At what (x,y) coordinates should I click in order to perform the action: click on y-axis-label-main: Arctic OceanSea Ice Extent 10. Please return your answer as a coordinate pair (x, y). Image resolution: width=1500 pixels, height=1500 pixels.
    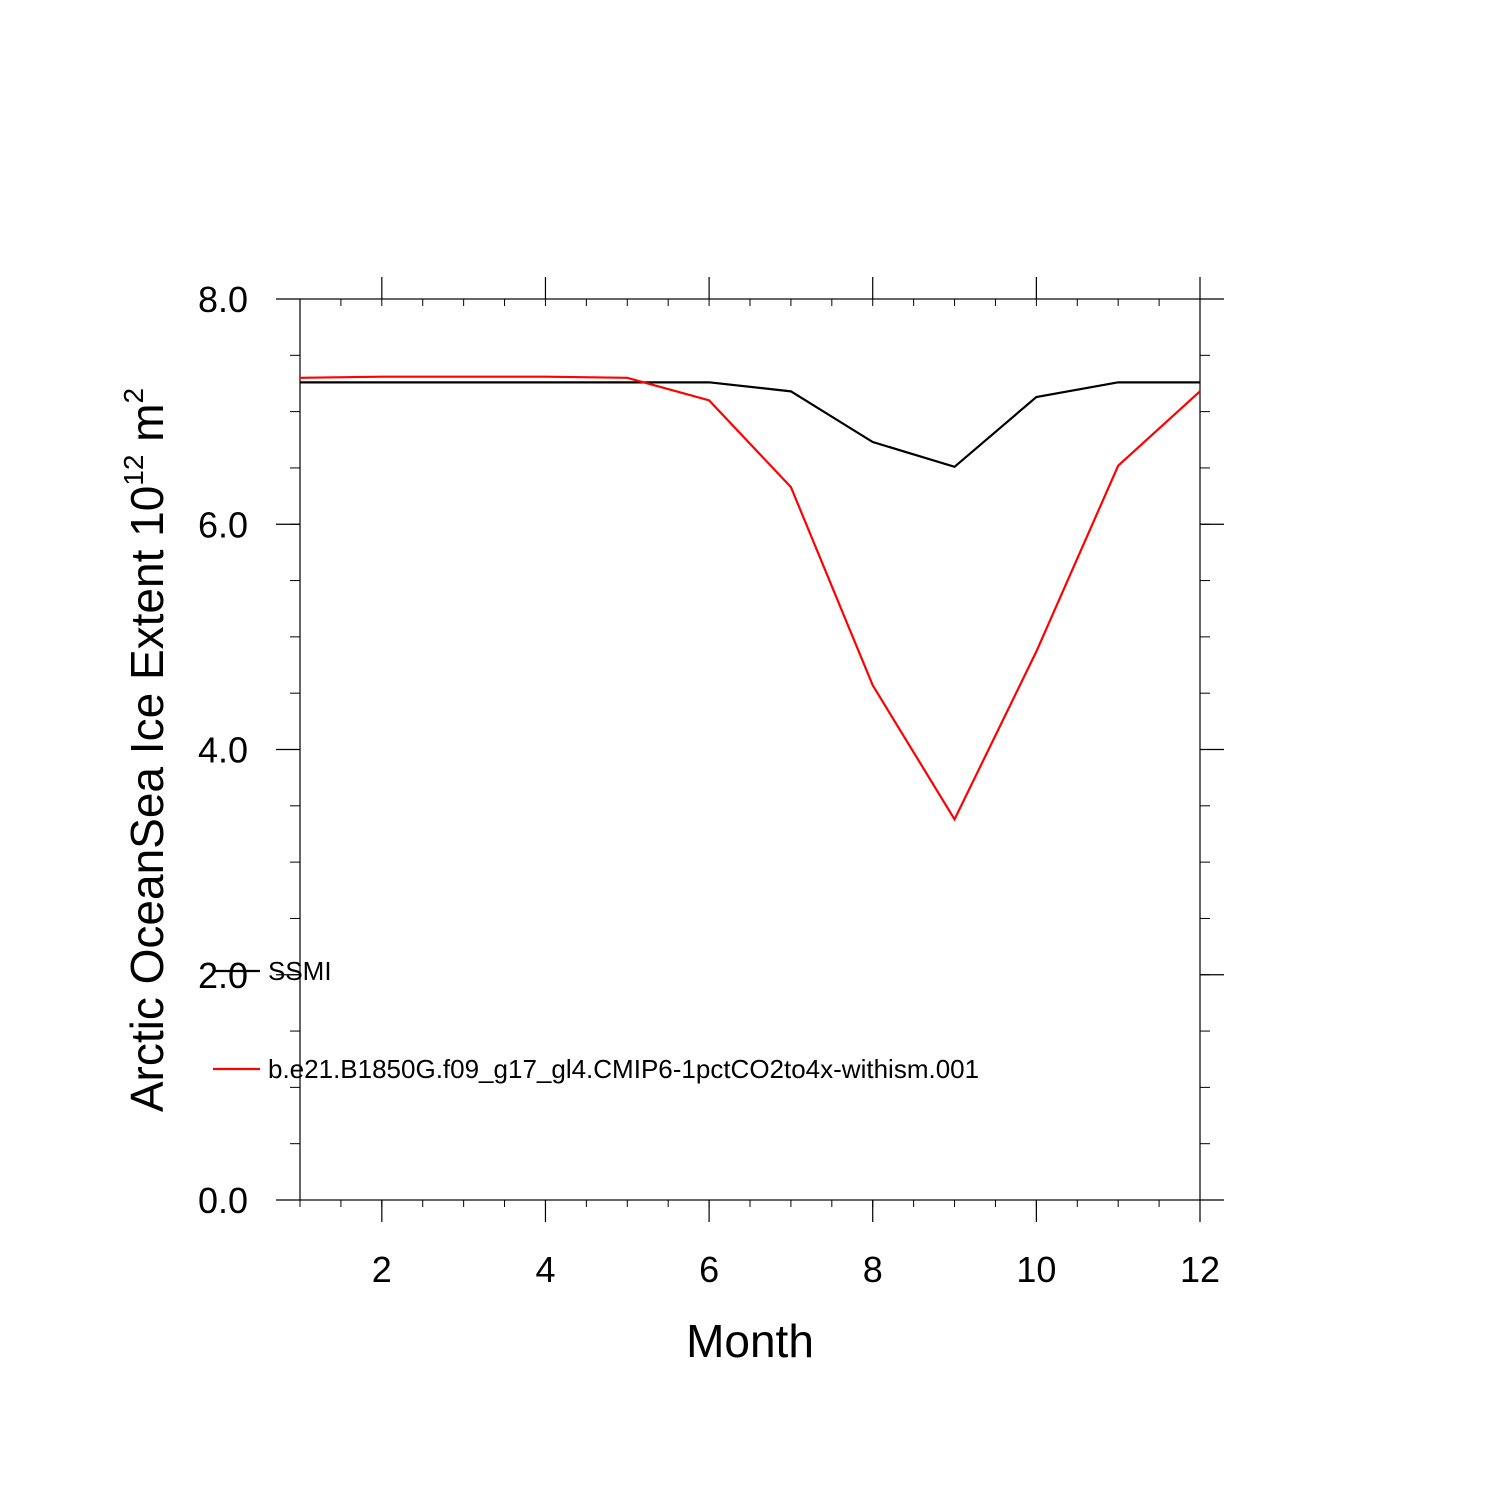
    Looking at the image, I should click on (147, 799).